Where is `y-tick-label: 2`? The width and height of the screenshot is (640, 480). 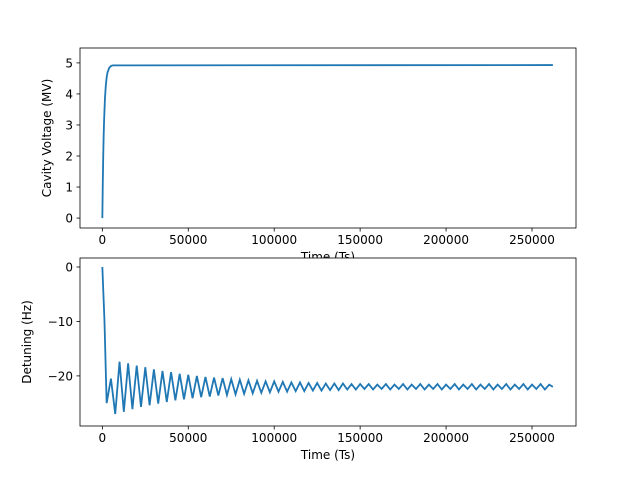 y-tick-label: 2 is located at coordinates (69, 157).